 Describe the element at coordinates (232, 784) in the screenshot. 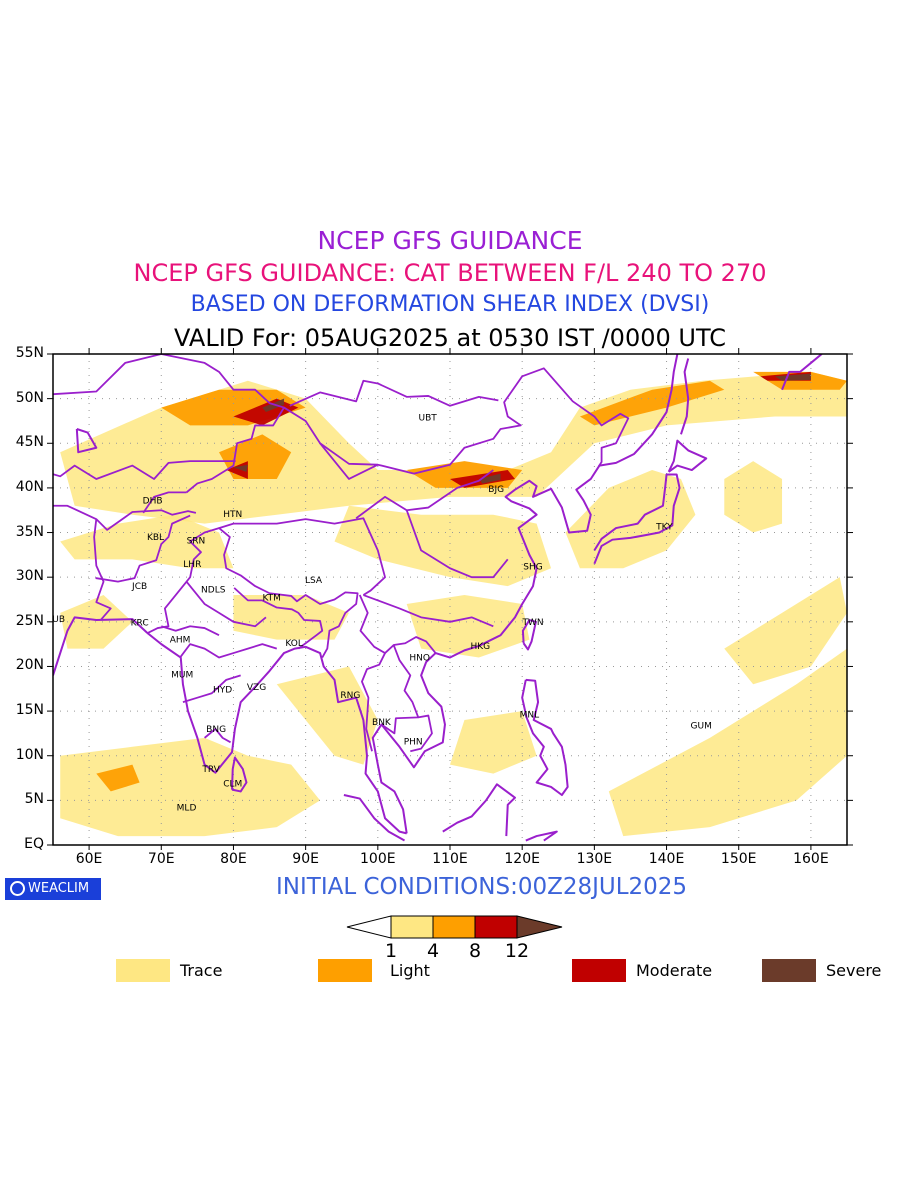

I see `station-label-clm: CLM` at that location.